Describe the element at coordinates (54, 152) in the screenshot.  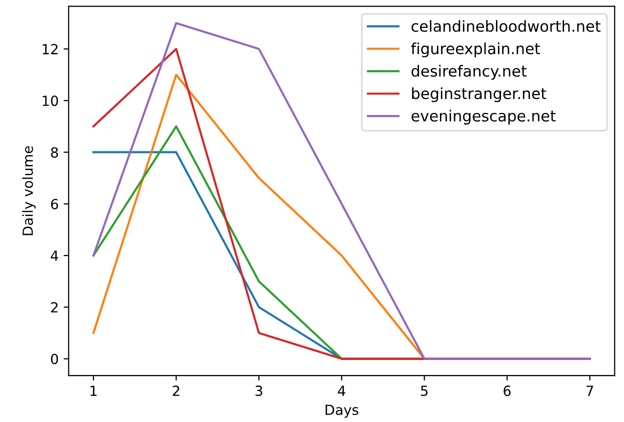
I see `y-tick-label: 8` at that location.